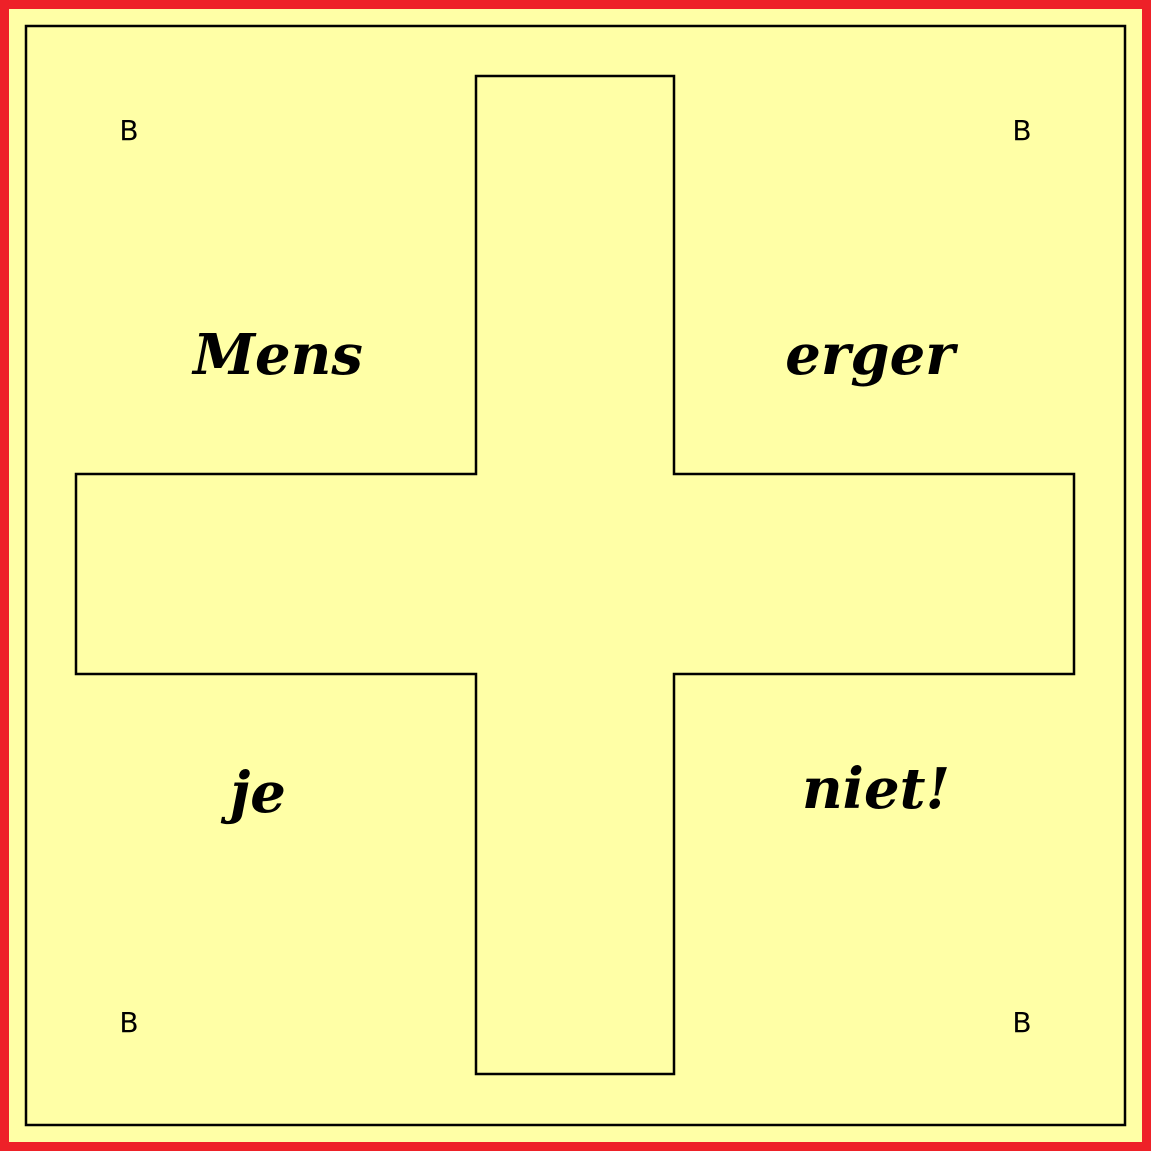 The width and height of the screenshot is (1151, 1151). Describe the element at coordinates (128, 1022) in the screenshot. I see `corner-label-bottom-left: B` at that location.